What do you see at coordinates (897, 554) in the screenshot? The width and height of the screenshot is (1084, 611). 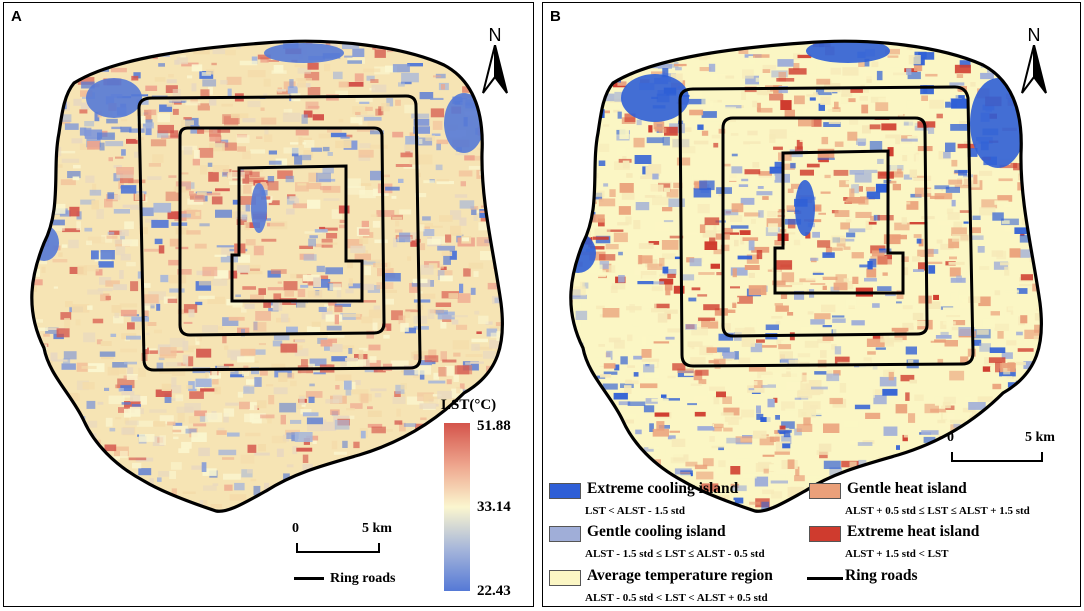 I see `legend-rule-extreme-heat: ALST + 1.5 std < LST` at bounding box center [897, 554].